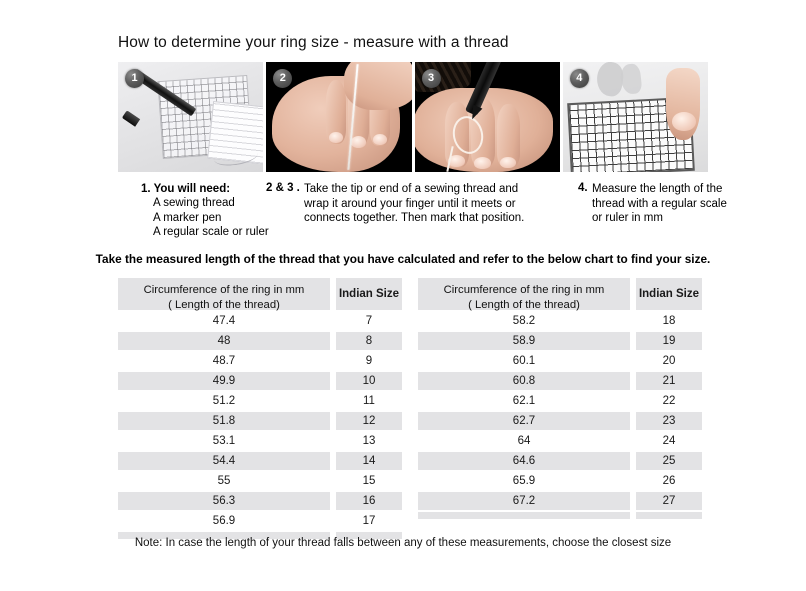  Describe the element at coordinates (369, 521) in the screenshot. I see `cell-indian-size: 17` at that location.